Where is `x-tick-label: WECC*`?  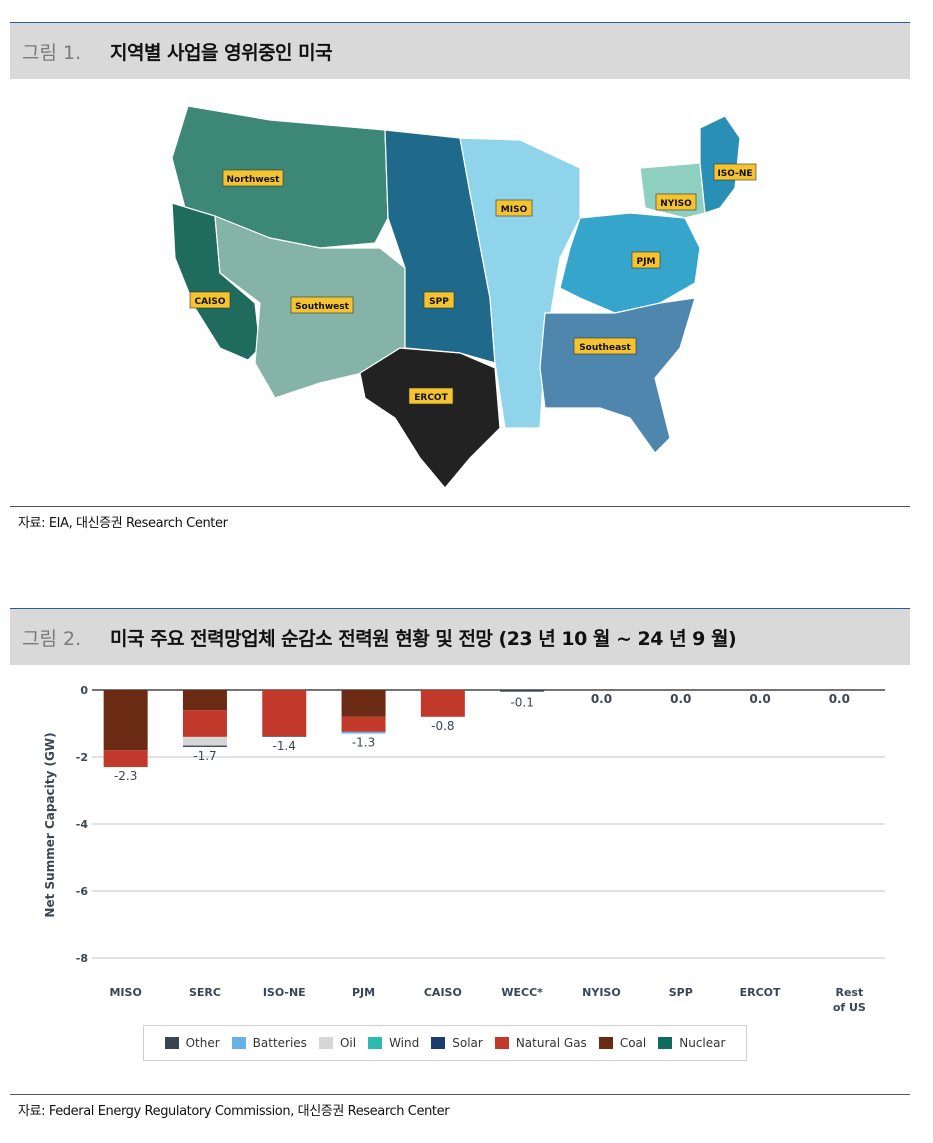
x-tick-label: WECC* is located at coordinates (522, 992).